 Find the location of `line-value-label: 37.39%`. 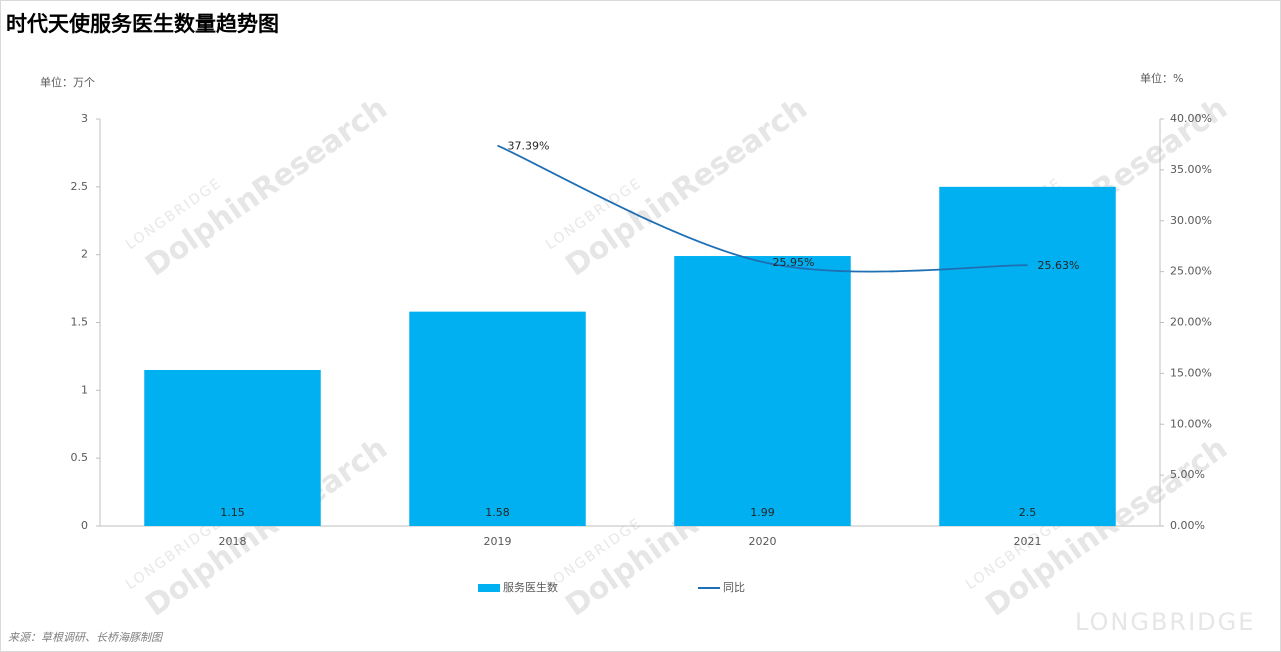

line-value-label: 37.39% is located at coordinates (529, 146).